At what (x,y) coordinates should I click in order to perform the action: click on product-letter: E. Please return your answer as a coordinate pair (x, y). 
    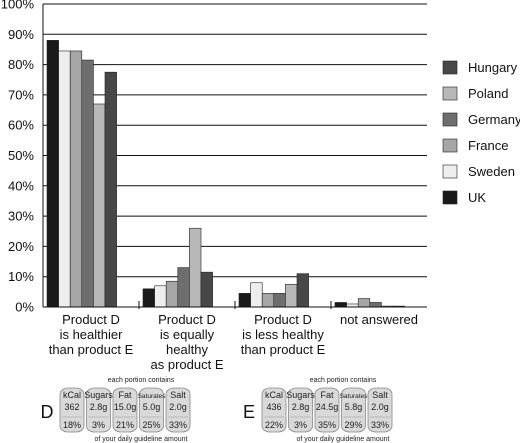
    Looking at the image, I should click on (249, 412).